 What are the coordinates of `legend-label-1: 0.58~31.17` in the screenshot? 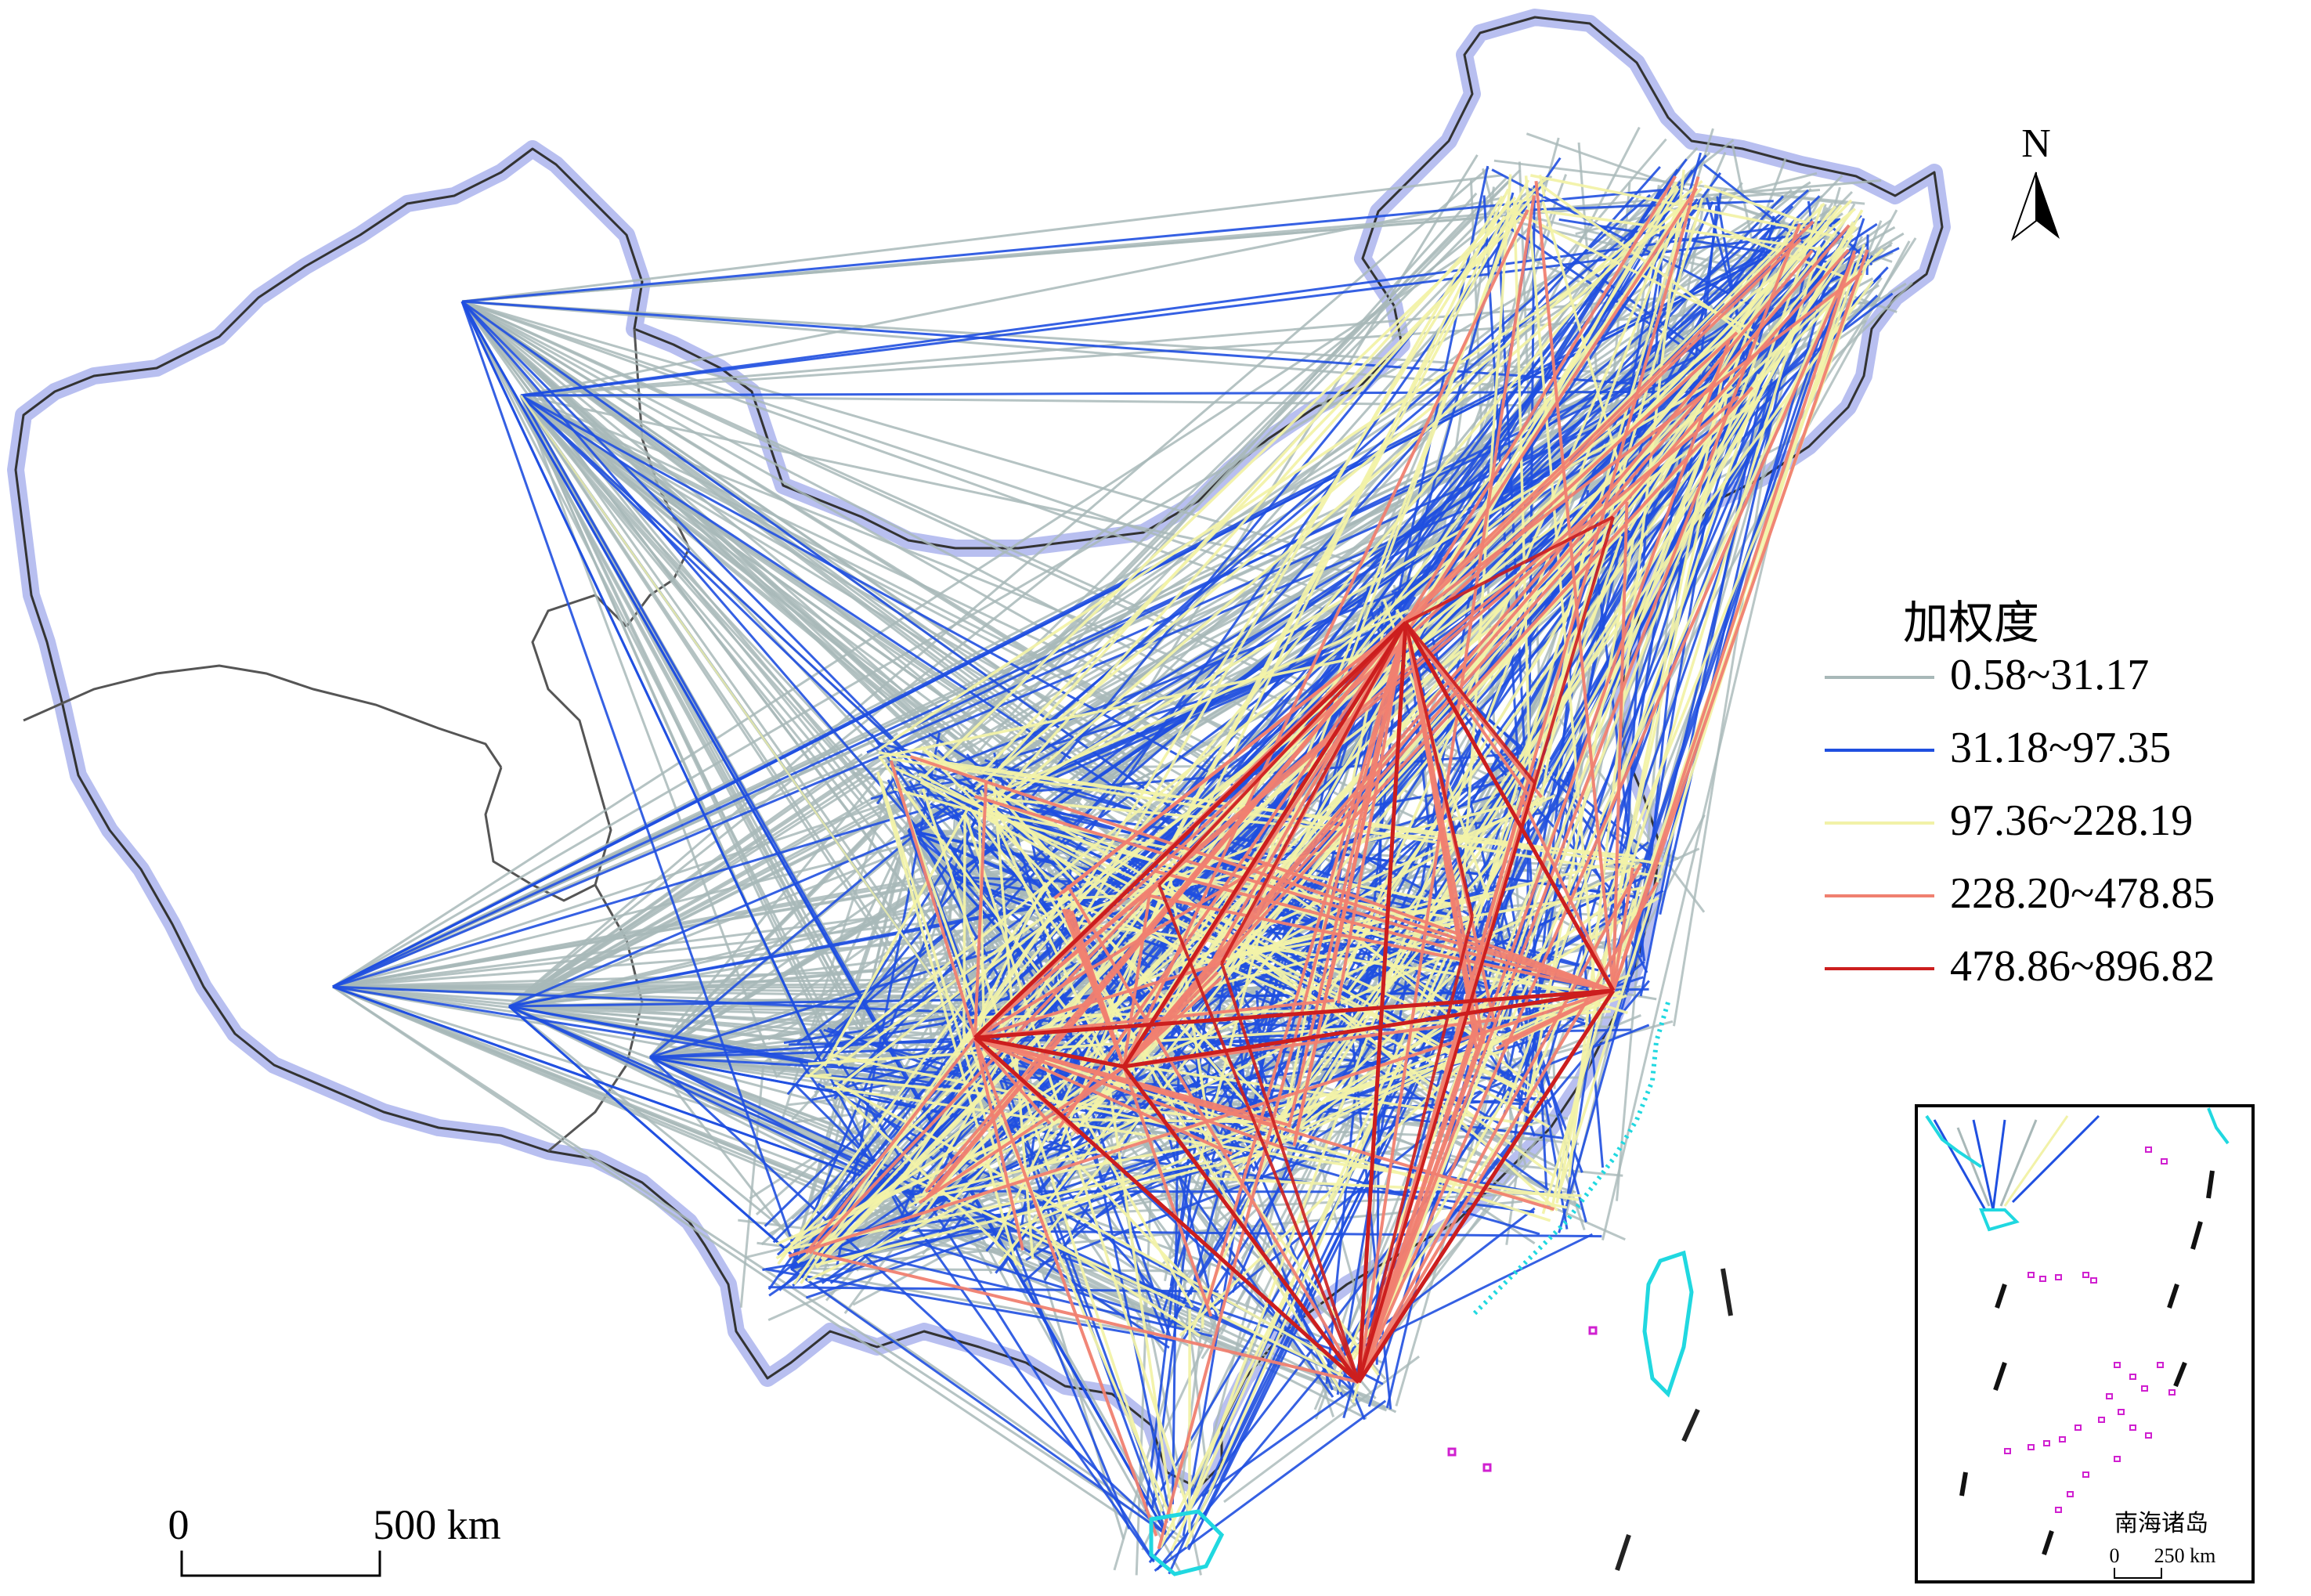 It's located at (2049, 675).